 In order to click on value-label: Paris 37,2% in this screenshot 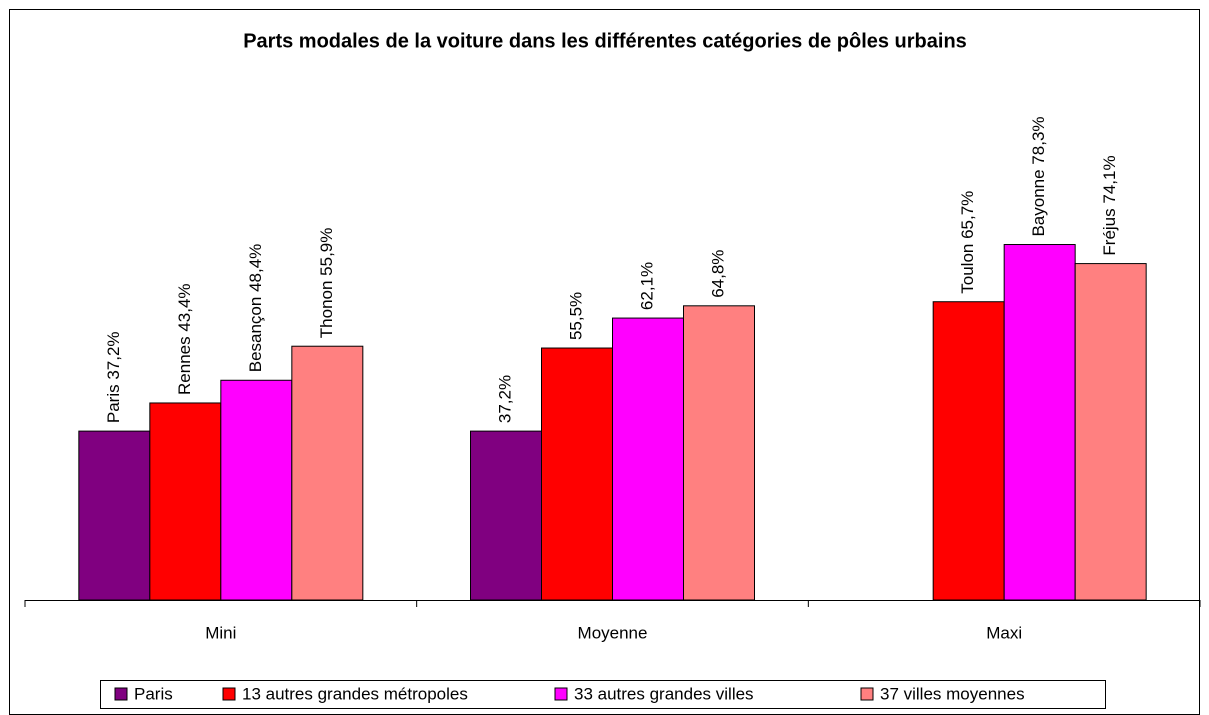, I will do `click(113, 377)`.